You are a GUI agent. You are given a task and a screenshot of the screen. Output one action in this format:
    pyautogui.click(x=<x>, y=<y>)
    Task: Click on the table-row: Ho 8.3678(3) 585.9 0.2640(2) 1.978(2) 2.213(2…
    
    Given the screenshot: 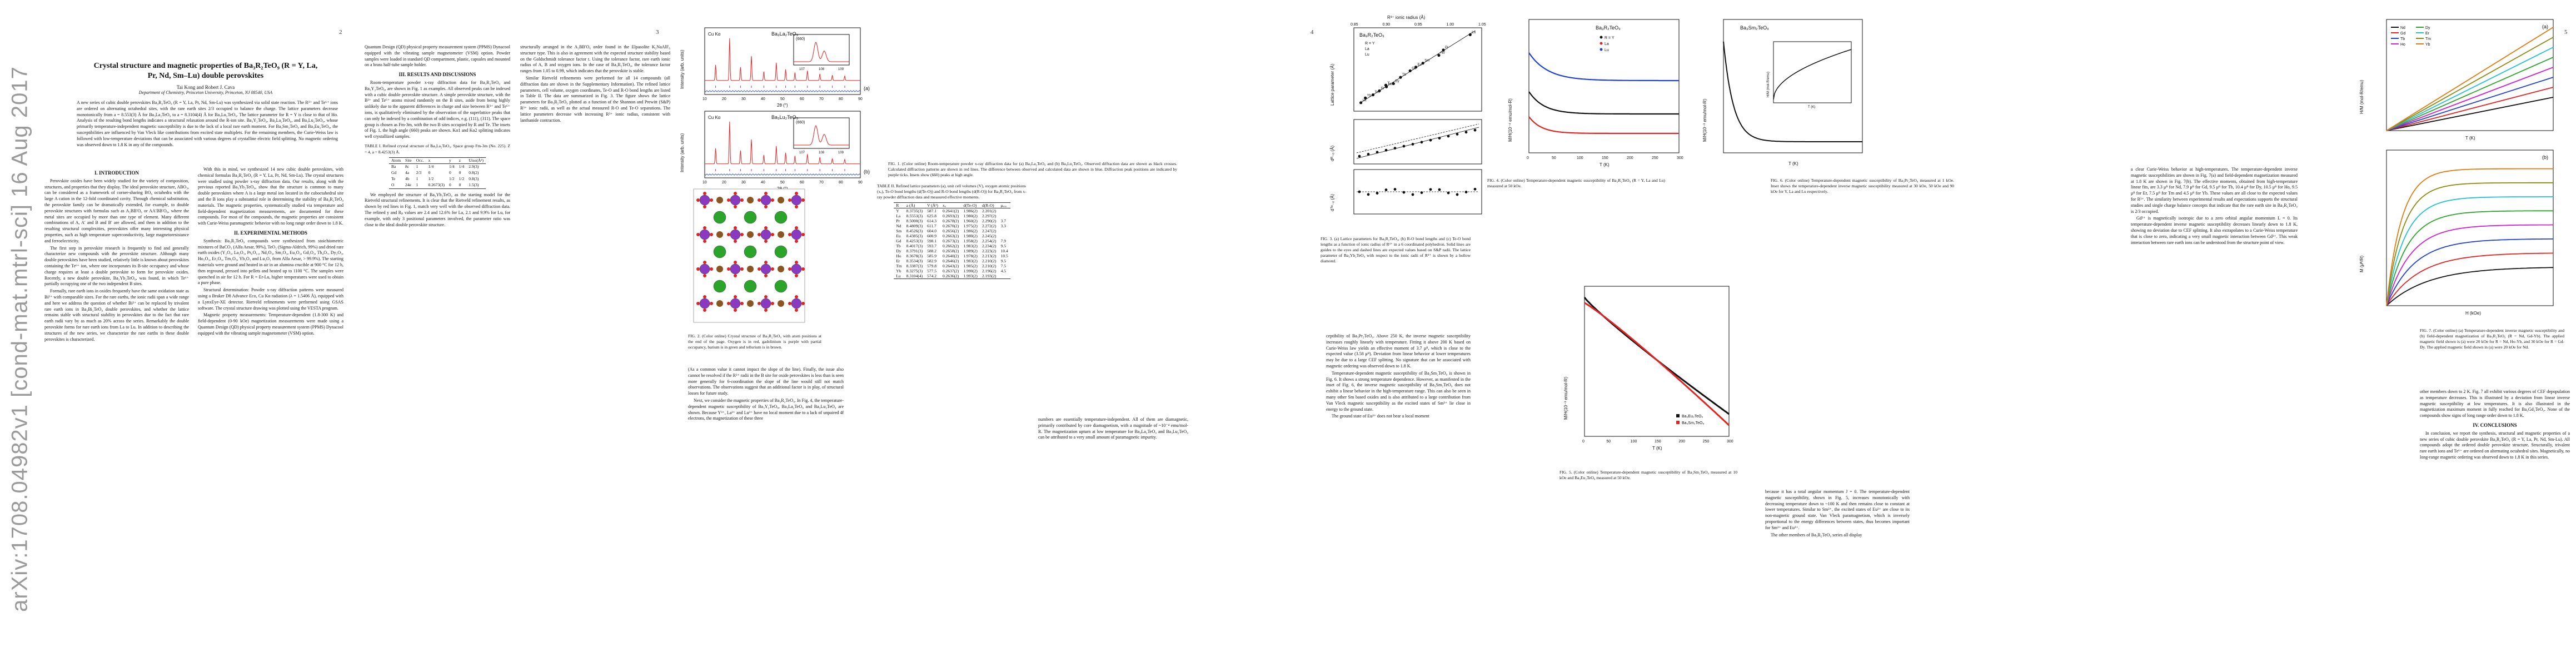 What is the action you would take?
    pyautogui.click(x=952, y=255)
    